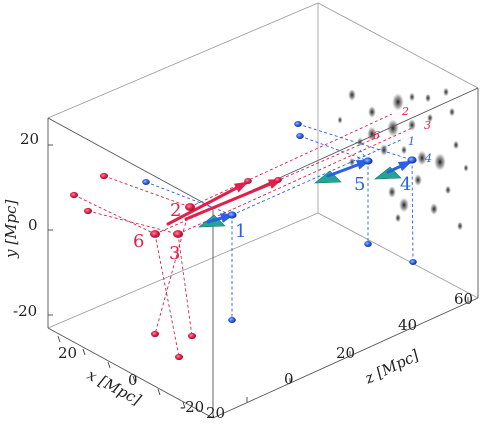 The image size is (491, 425). What do you see at coordinates (405, 111) in the screenshot?
I see `red-label-far: 2` at bounding box center [405, 111].